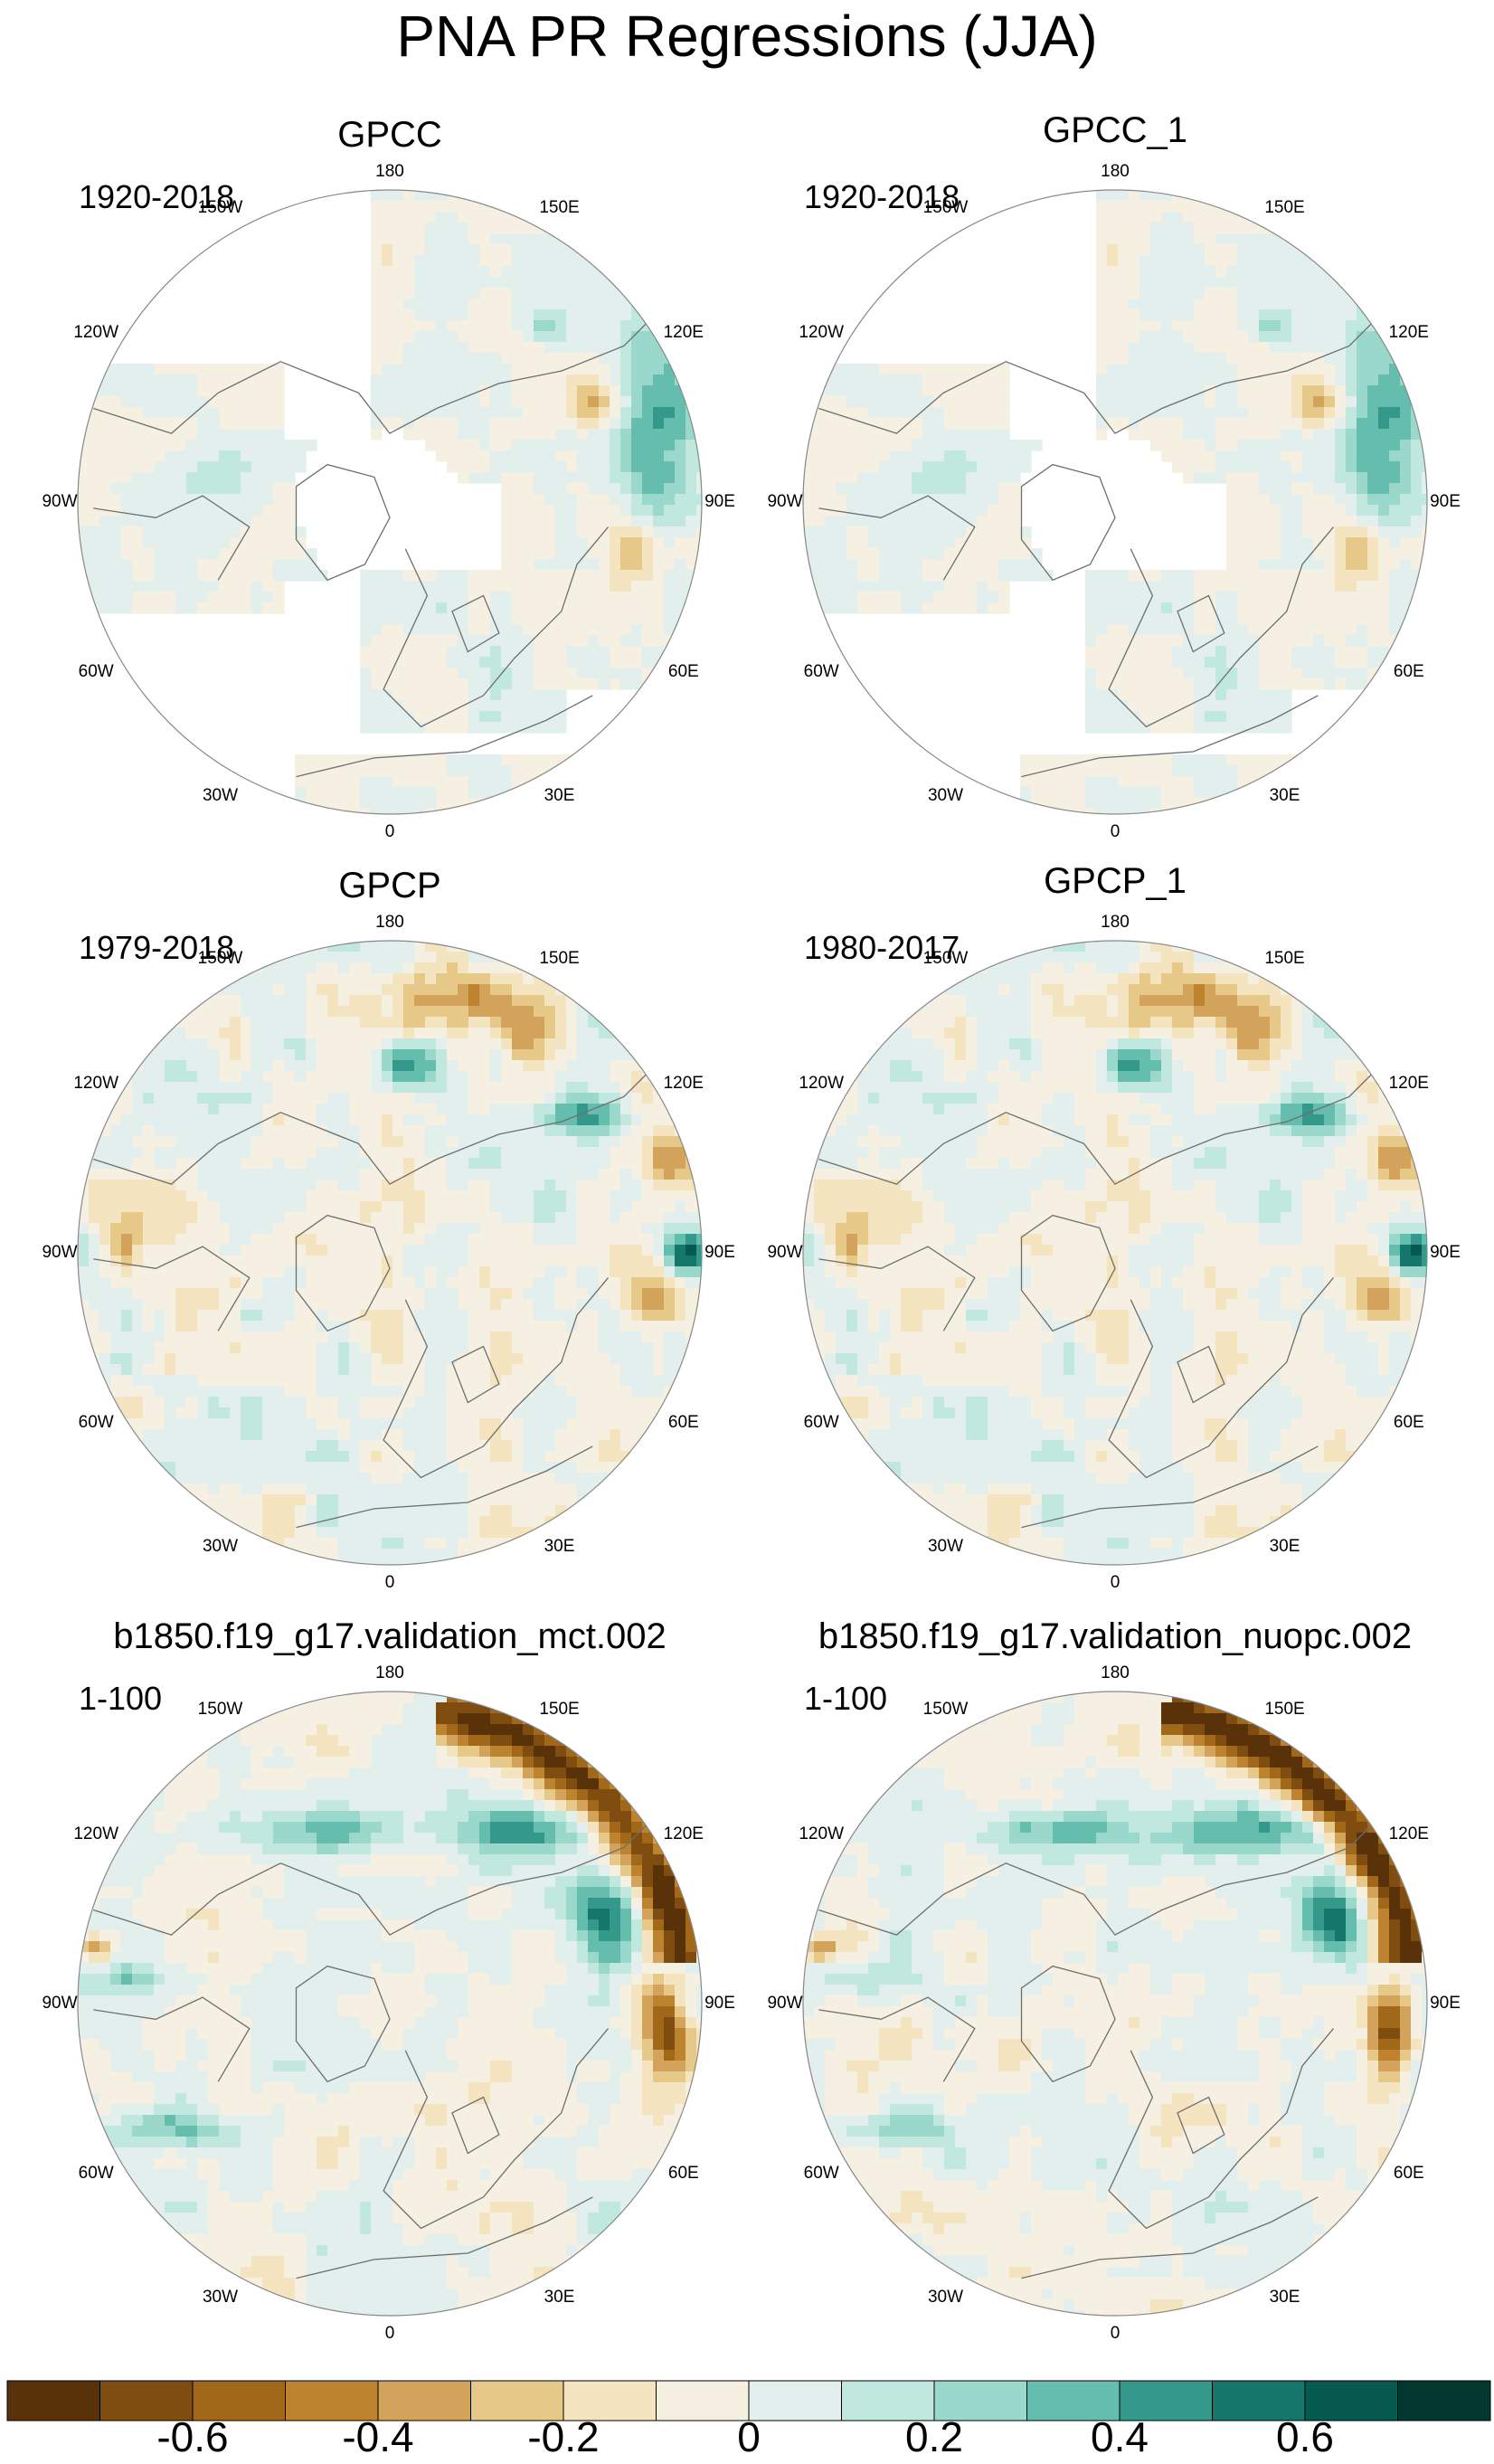 The image size is (1494, 2464). What do you see at coordinates (747, 36) in the screenshot?
I see `figure-title: PNA PR Regressions (JJA)` at bounding box center [747, 36].